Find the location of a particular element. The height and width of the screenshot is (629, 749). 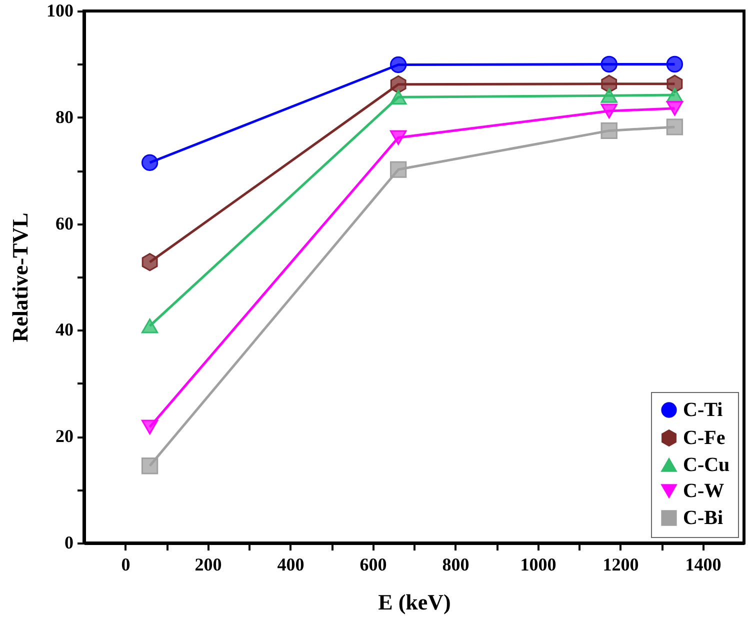

legend-label: C-Fe is located at coordinates (704, 438).